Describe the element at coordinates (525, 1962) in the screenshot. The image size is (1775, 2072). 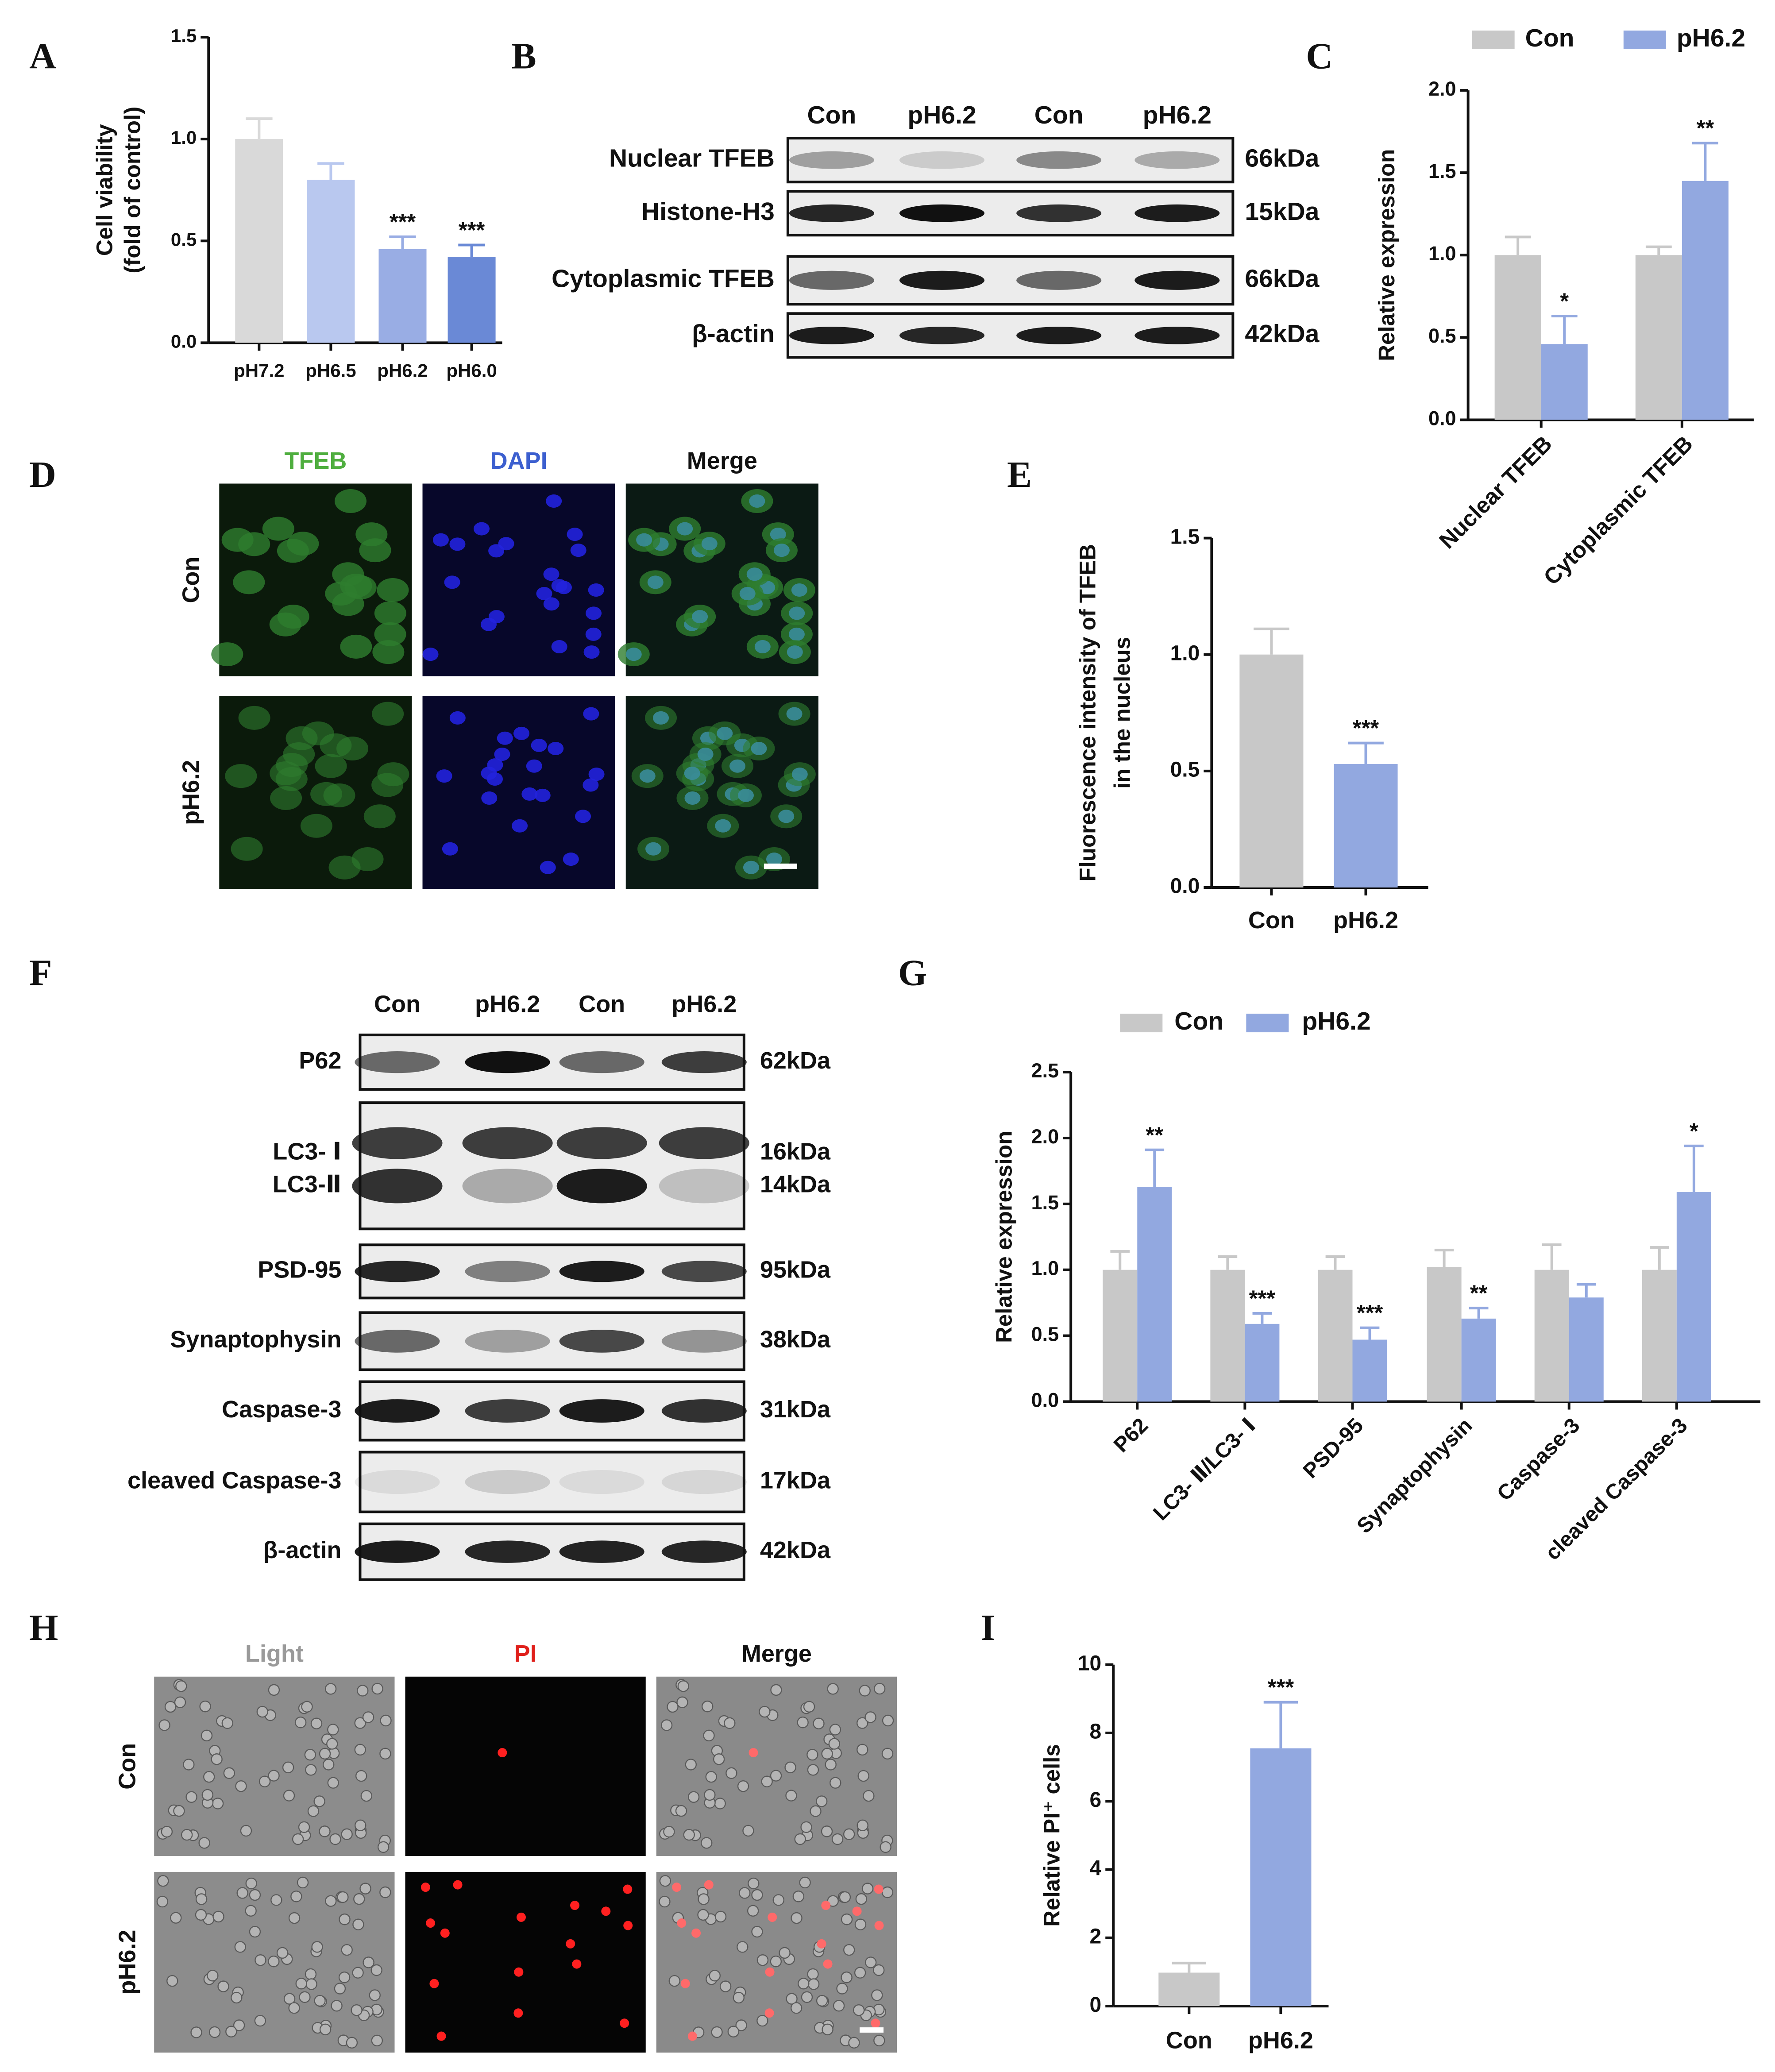
I see `micrograph-bg` at that location.